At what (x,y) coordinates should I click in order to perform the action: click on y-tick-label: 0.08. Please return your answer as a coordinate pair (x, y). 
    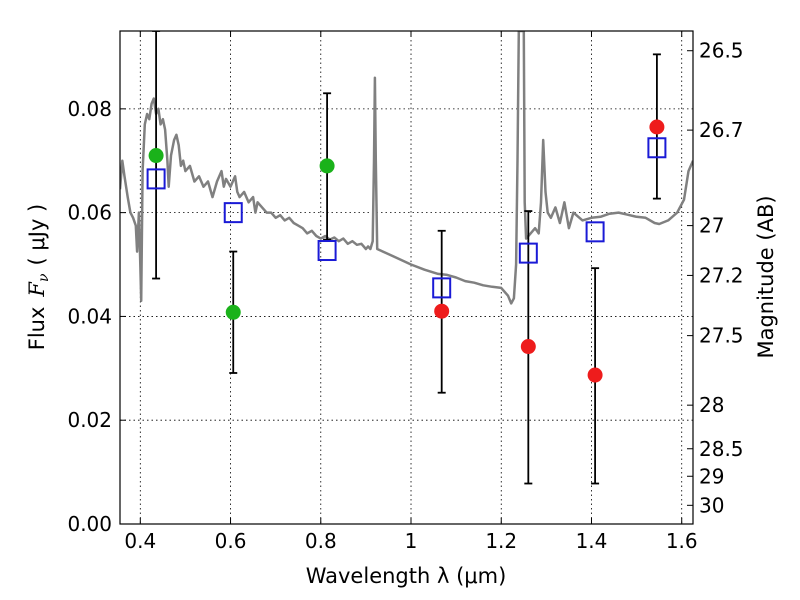
    Looking at the image, I should click on (89, 109).